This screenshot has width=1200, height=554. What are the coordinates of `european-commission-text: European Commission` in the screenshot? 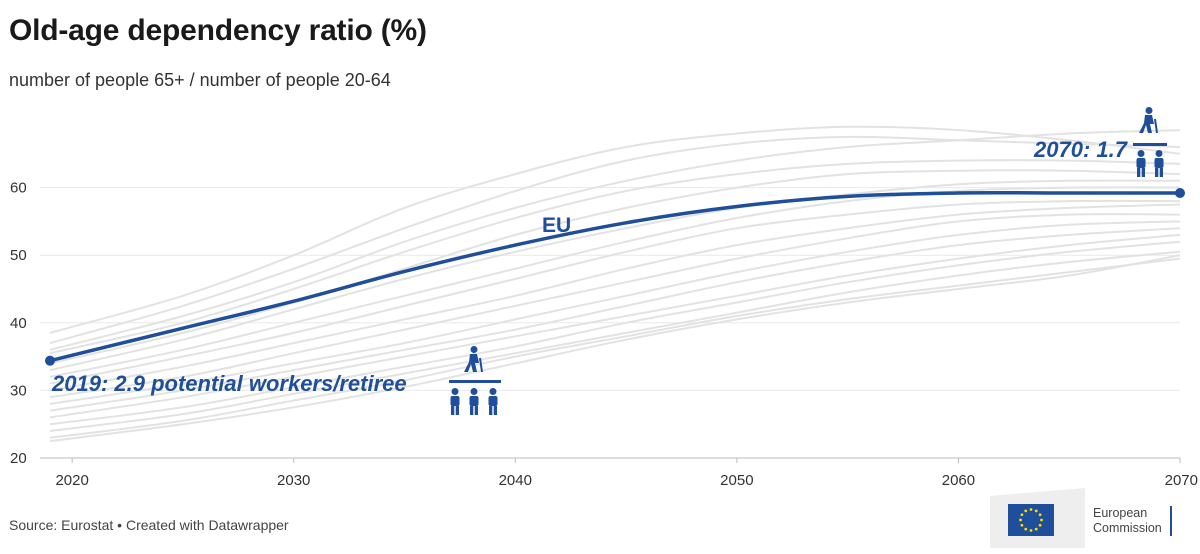 It's located at (1132, 521).